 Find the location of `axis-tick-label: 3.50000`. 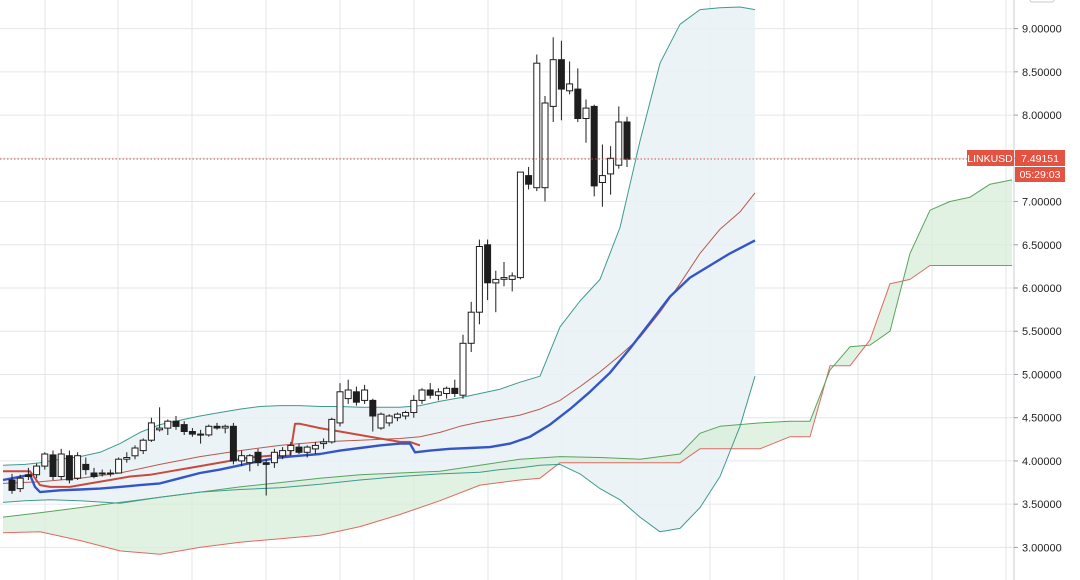

axis-tick-label: 3.50000 is located at coordinates (1042, 505).